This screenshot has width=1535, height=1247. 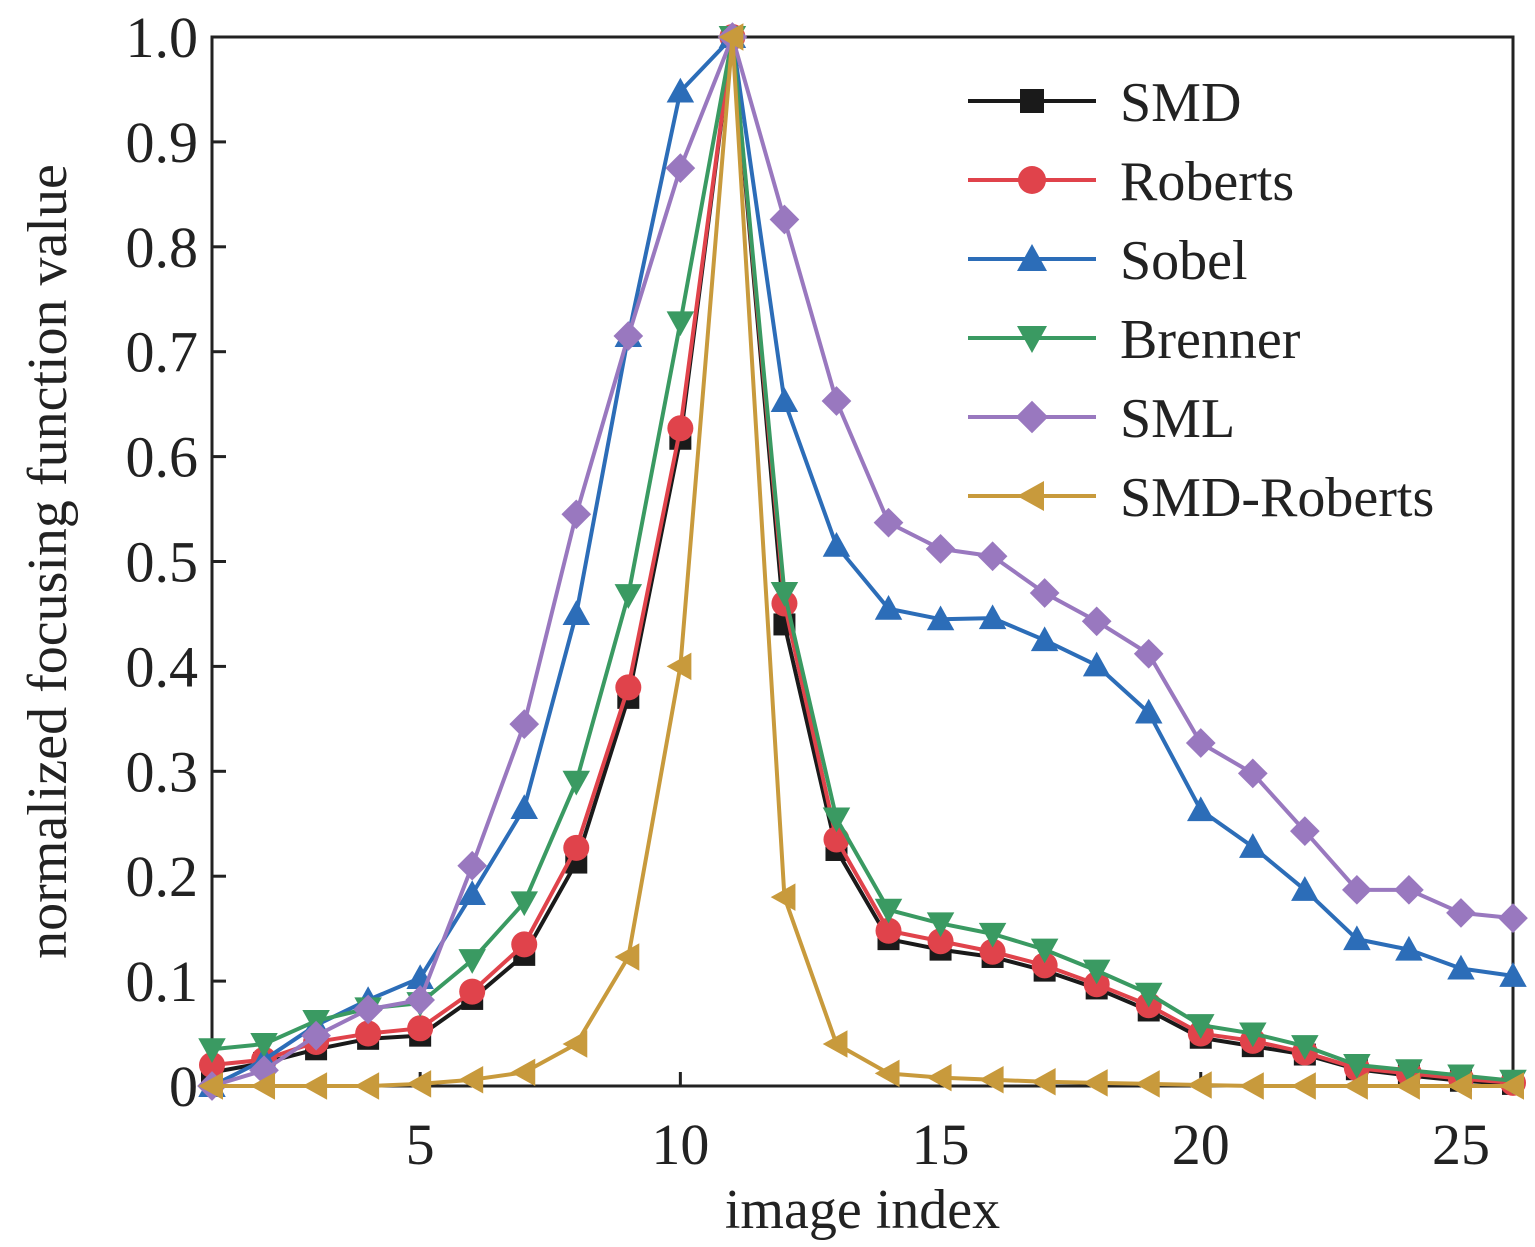 What do you see at coordinates (1201, 300) in the screenshot?
I see `legend: SMD Roberts Sobel Brenner SML SMD-Roberts` at bounding box center [1201, 300].